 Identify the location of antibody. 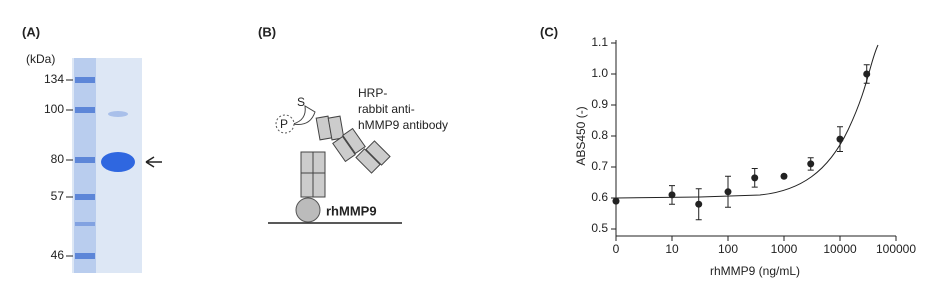
(345, 156).